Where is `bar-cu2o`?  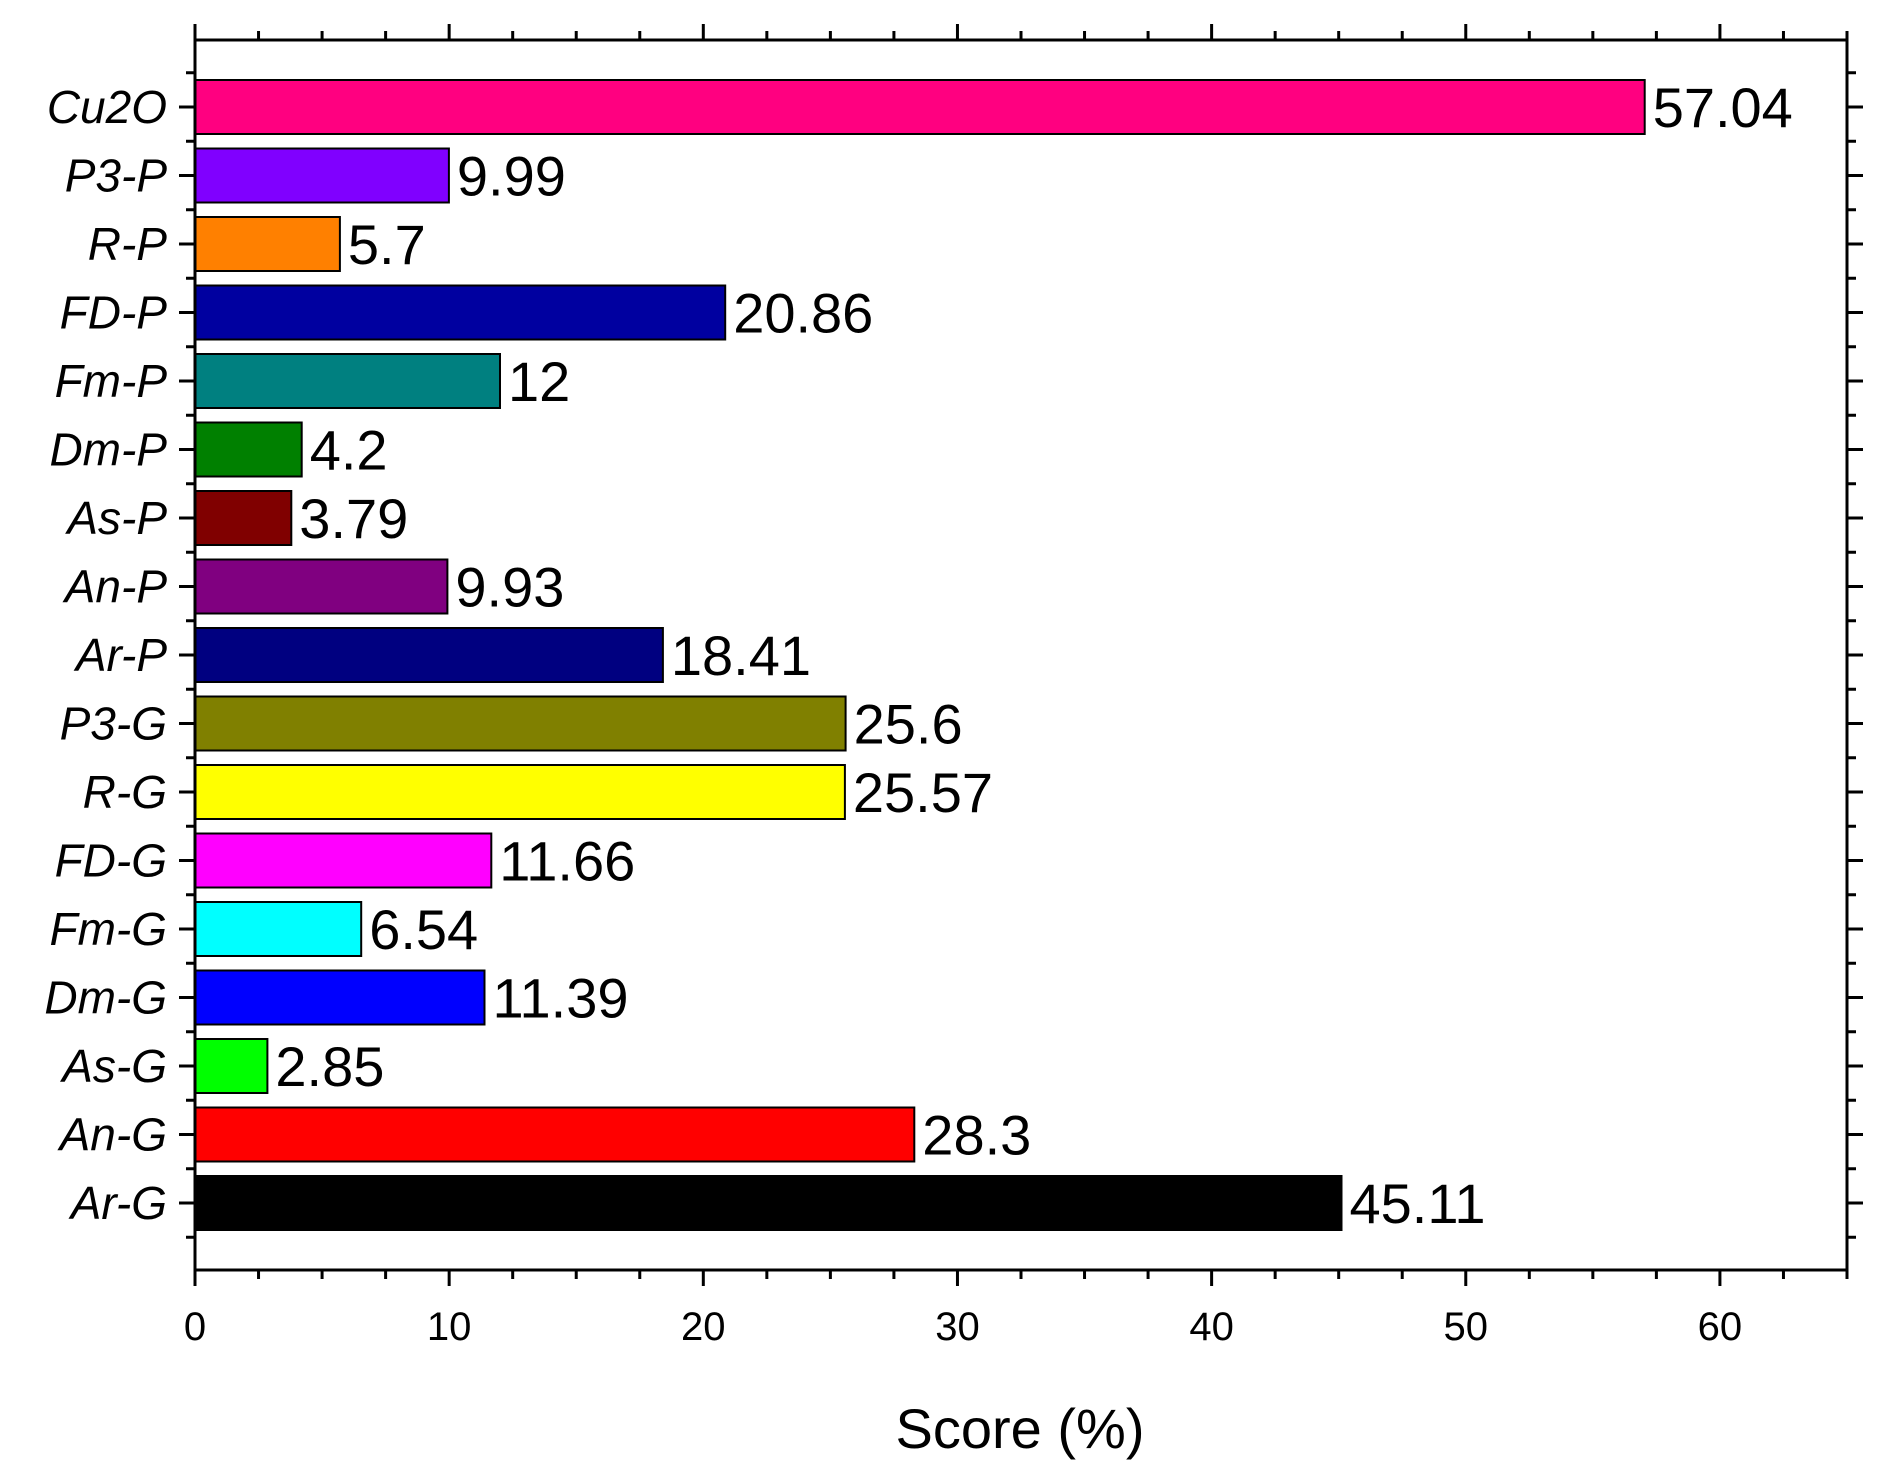 bar-cu2o is located at coordinates (920, 107).